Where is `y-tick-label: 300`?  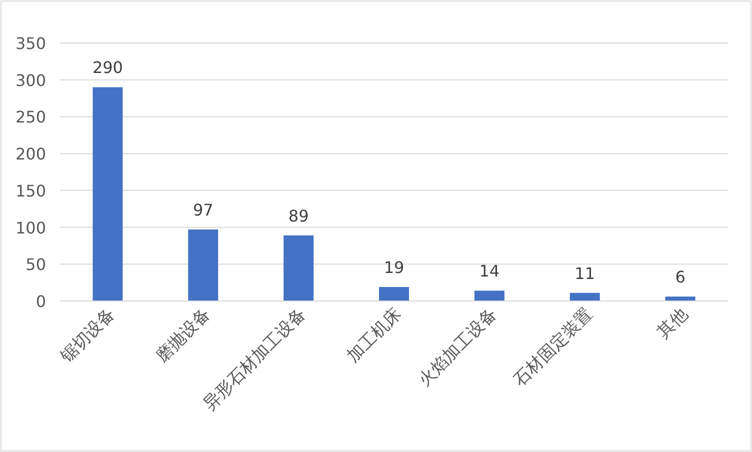 y-tick-label: 300 is located at coordinates (30, 80).